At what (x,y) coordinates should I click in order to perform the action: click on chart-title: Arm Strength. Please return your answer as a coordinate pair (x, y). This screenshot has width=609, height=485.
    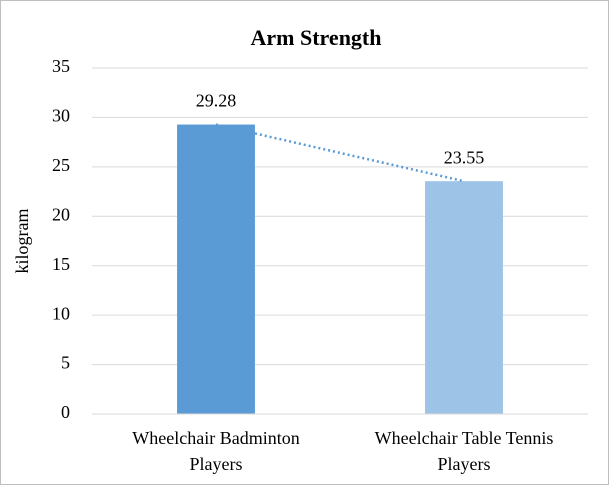
    Looking at the image, I should click on (316, 37).